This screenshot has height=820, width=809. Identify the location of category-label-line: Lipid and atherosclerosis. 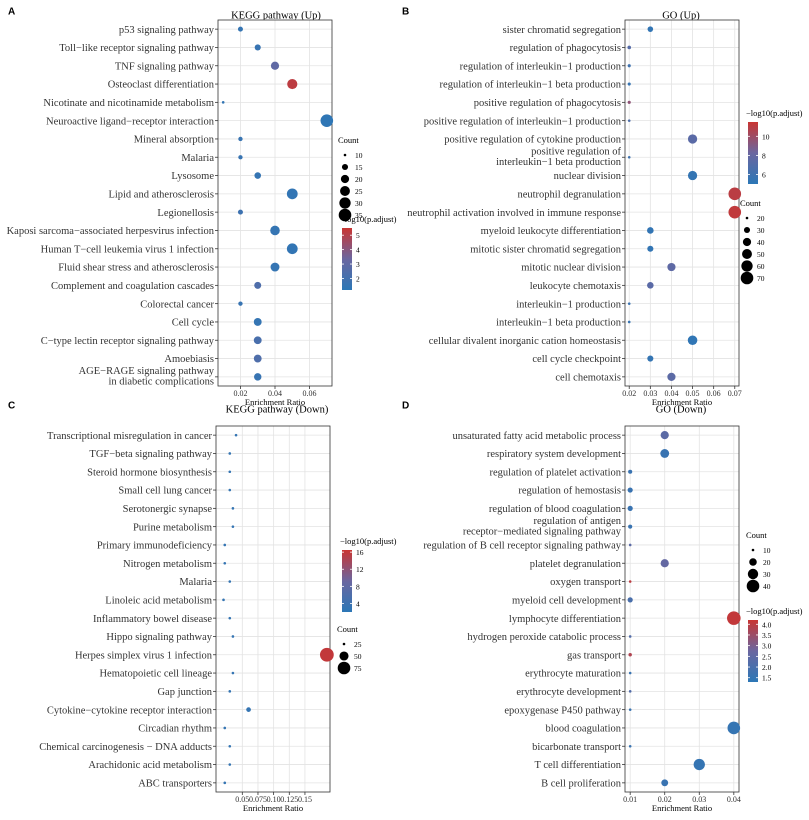
(161, 195).